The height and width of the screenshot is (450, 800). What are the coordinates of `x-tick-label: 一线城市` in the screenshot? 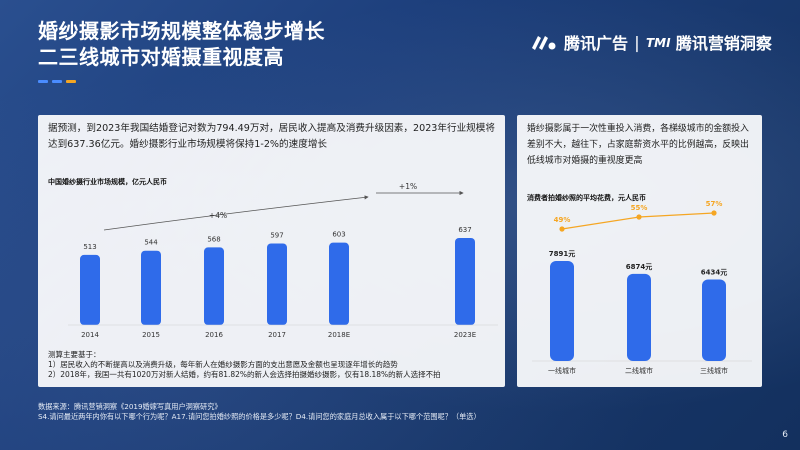 It's located at (562, 370).